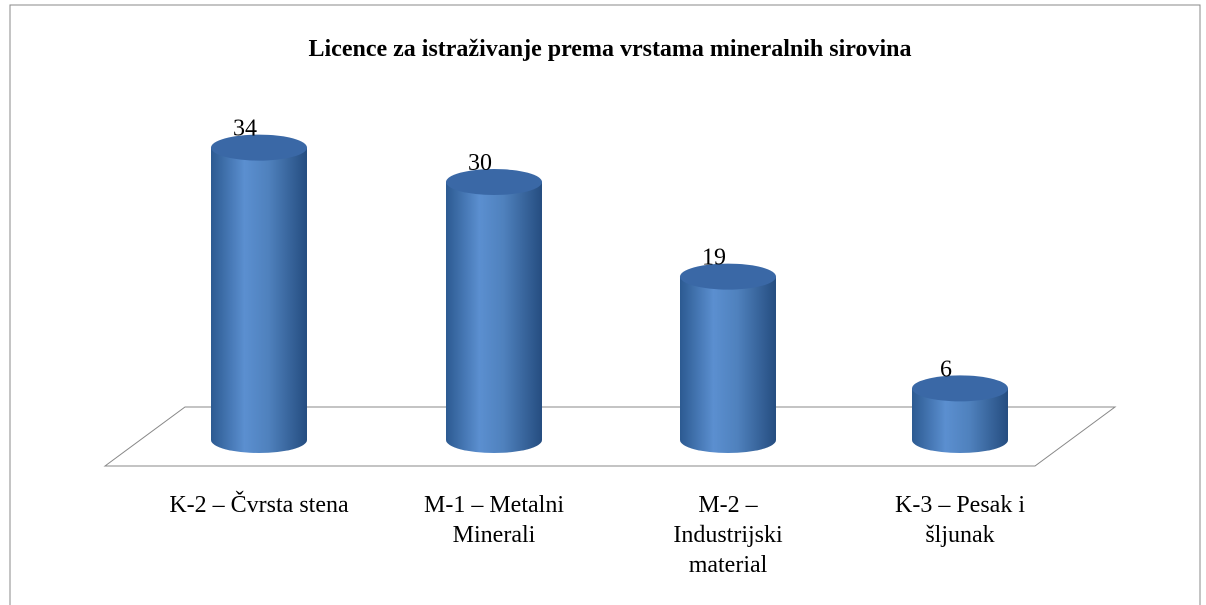  What do you see at coordinates (494, 520) in the screenshot?
I see `x-tick-label: M-1 – Metalni Minerali` at bounding box center [494, 520].